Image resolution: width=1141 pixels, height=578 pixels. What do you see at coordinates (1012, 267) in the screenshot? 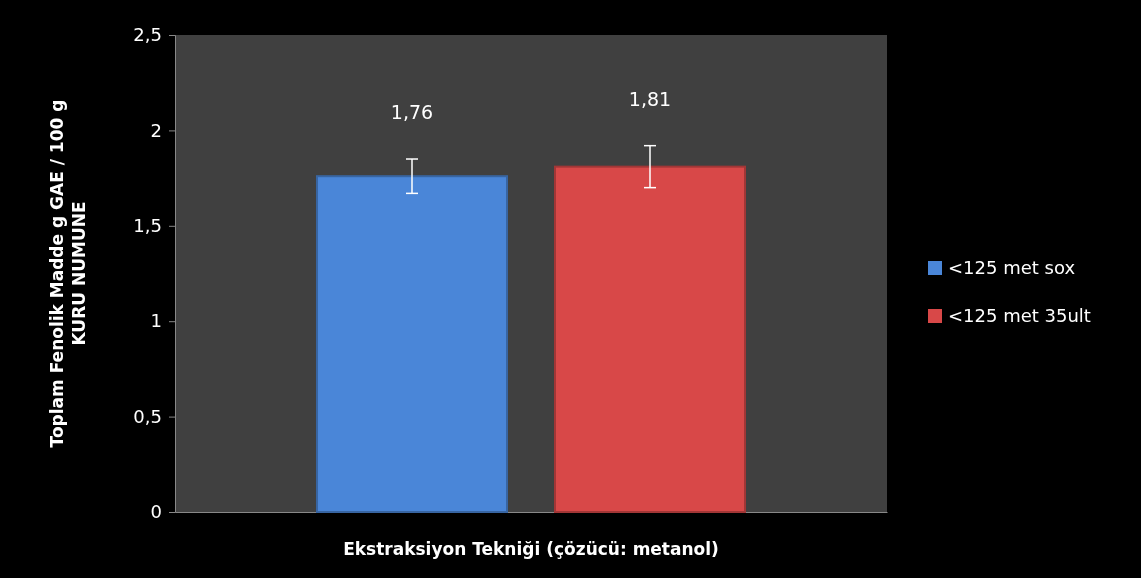
I see `legend-label: <125 met sox` at bounding box center [1012, 267].